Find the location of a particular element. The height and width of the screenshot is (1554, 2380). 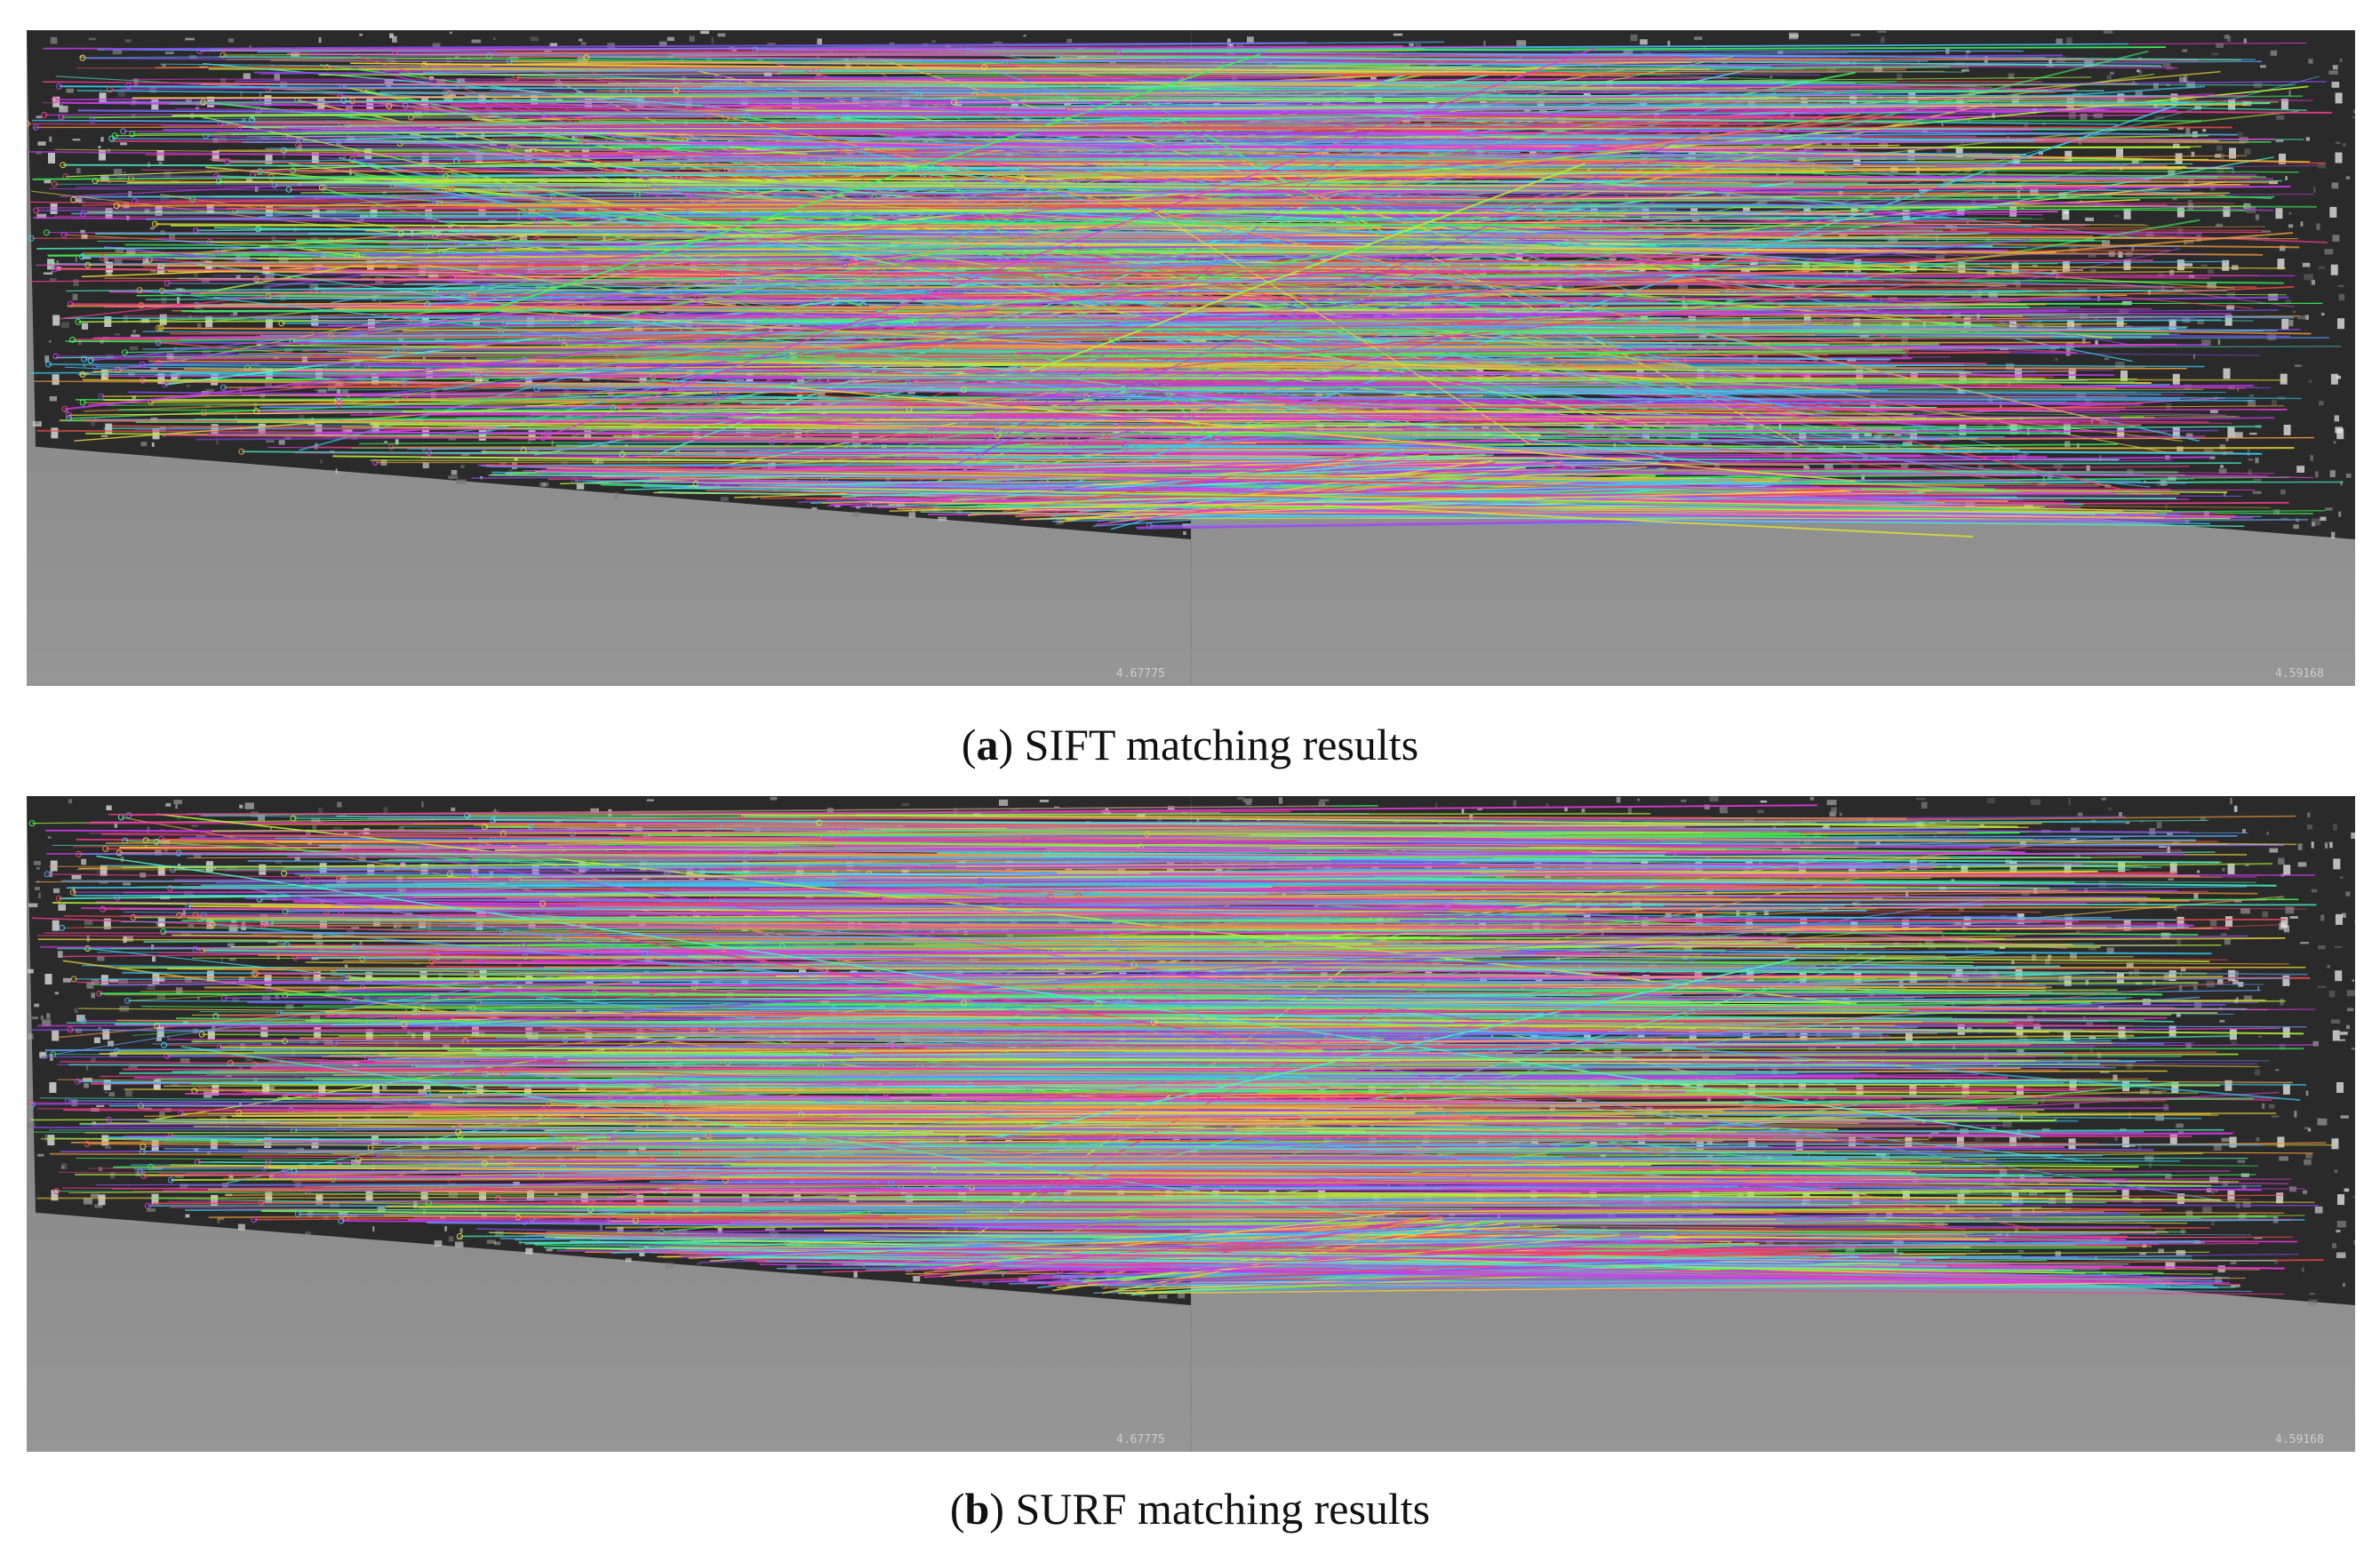

sift-right-value: 4.59168 is located at coordinates (2299, 674).